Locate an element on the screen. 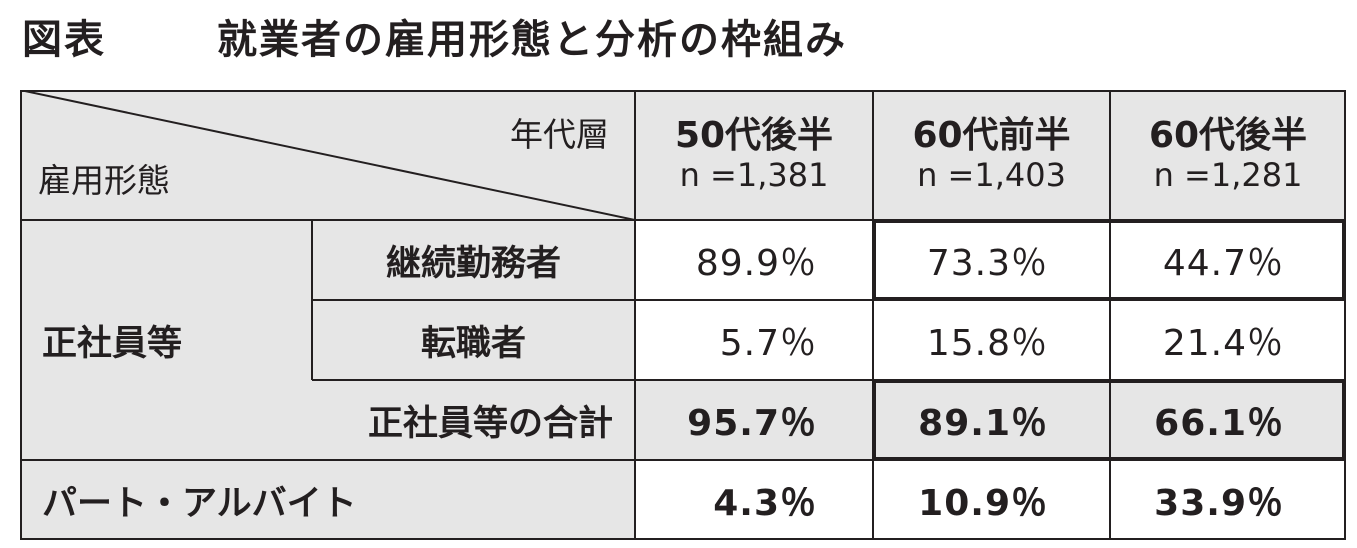 The image size is (1357, 548). column-header: 50代後半 n =1,381 is located at coordinates (754, 155).